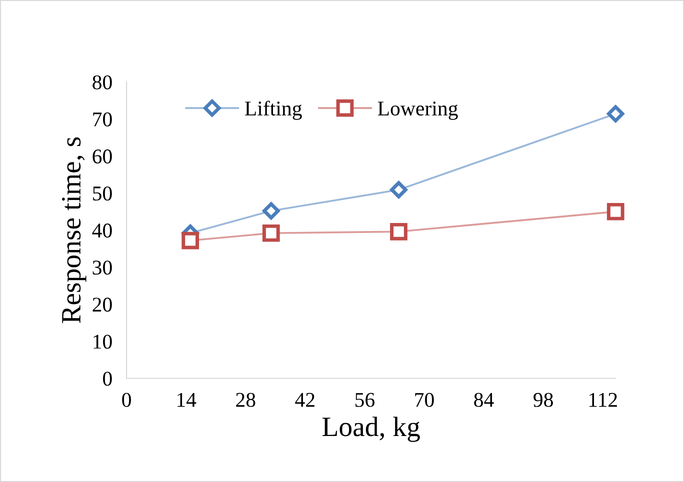 This screenshot has width=684, height=482. Describe the element at coordinates (102, 82) in the screenshot. I see `y-tick-label: 80` at that location.